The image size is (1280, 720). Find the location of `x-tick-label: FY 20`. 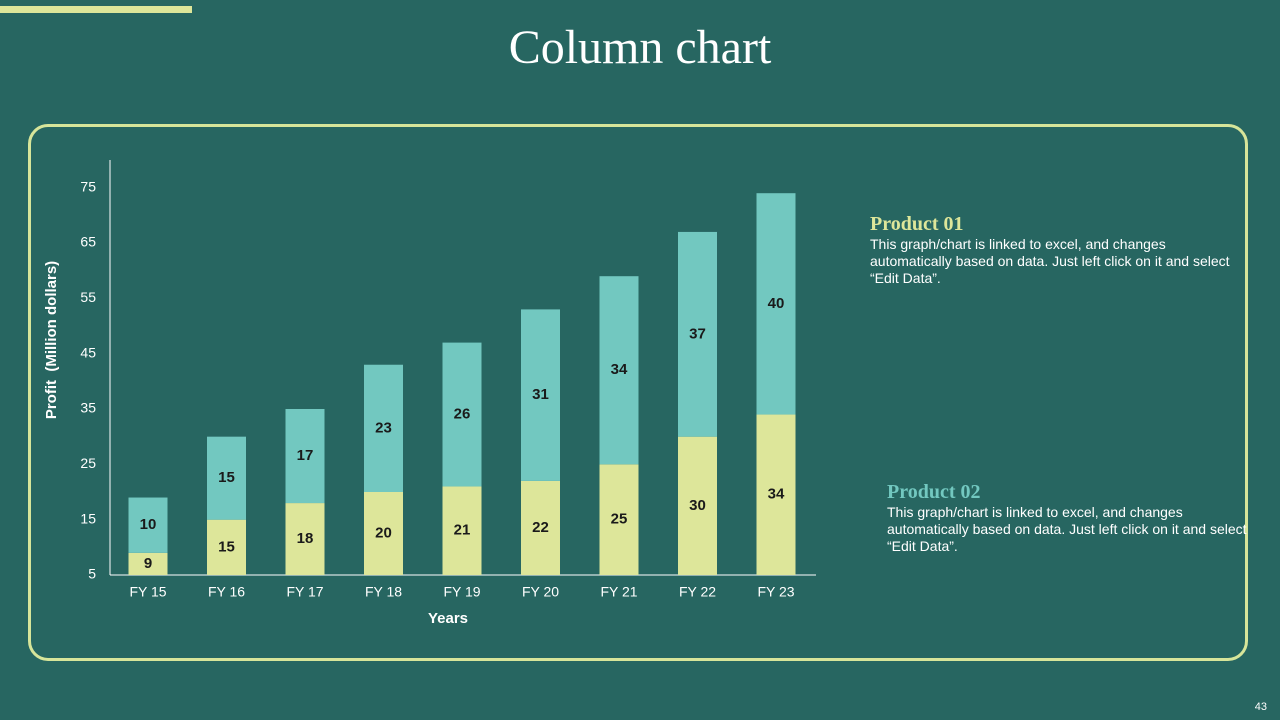

x-tick-label: FY 20 is located at coordinates (540, 592).